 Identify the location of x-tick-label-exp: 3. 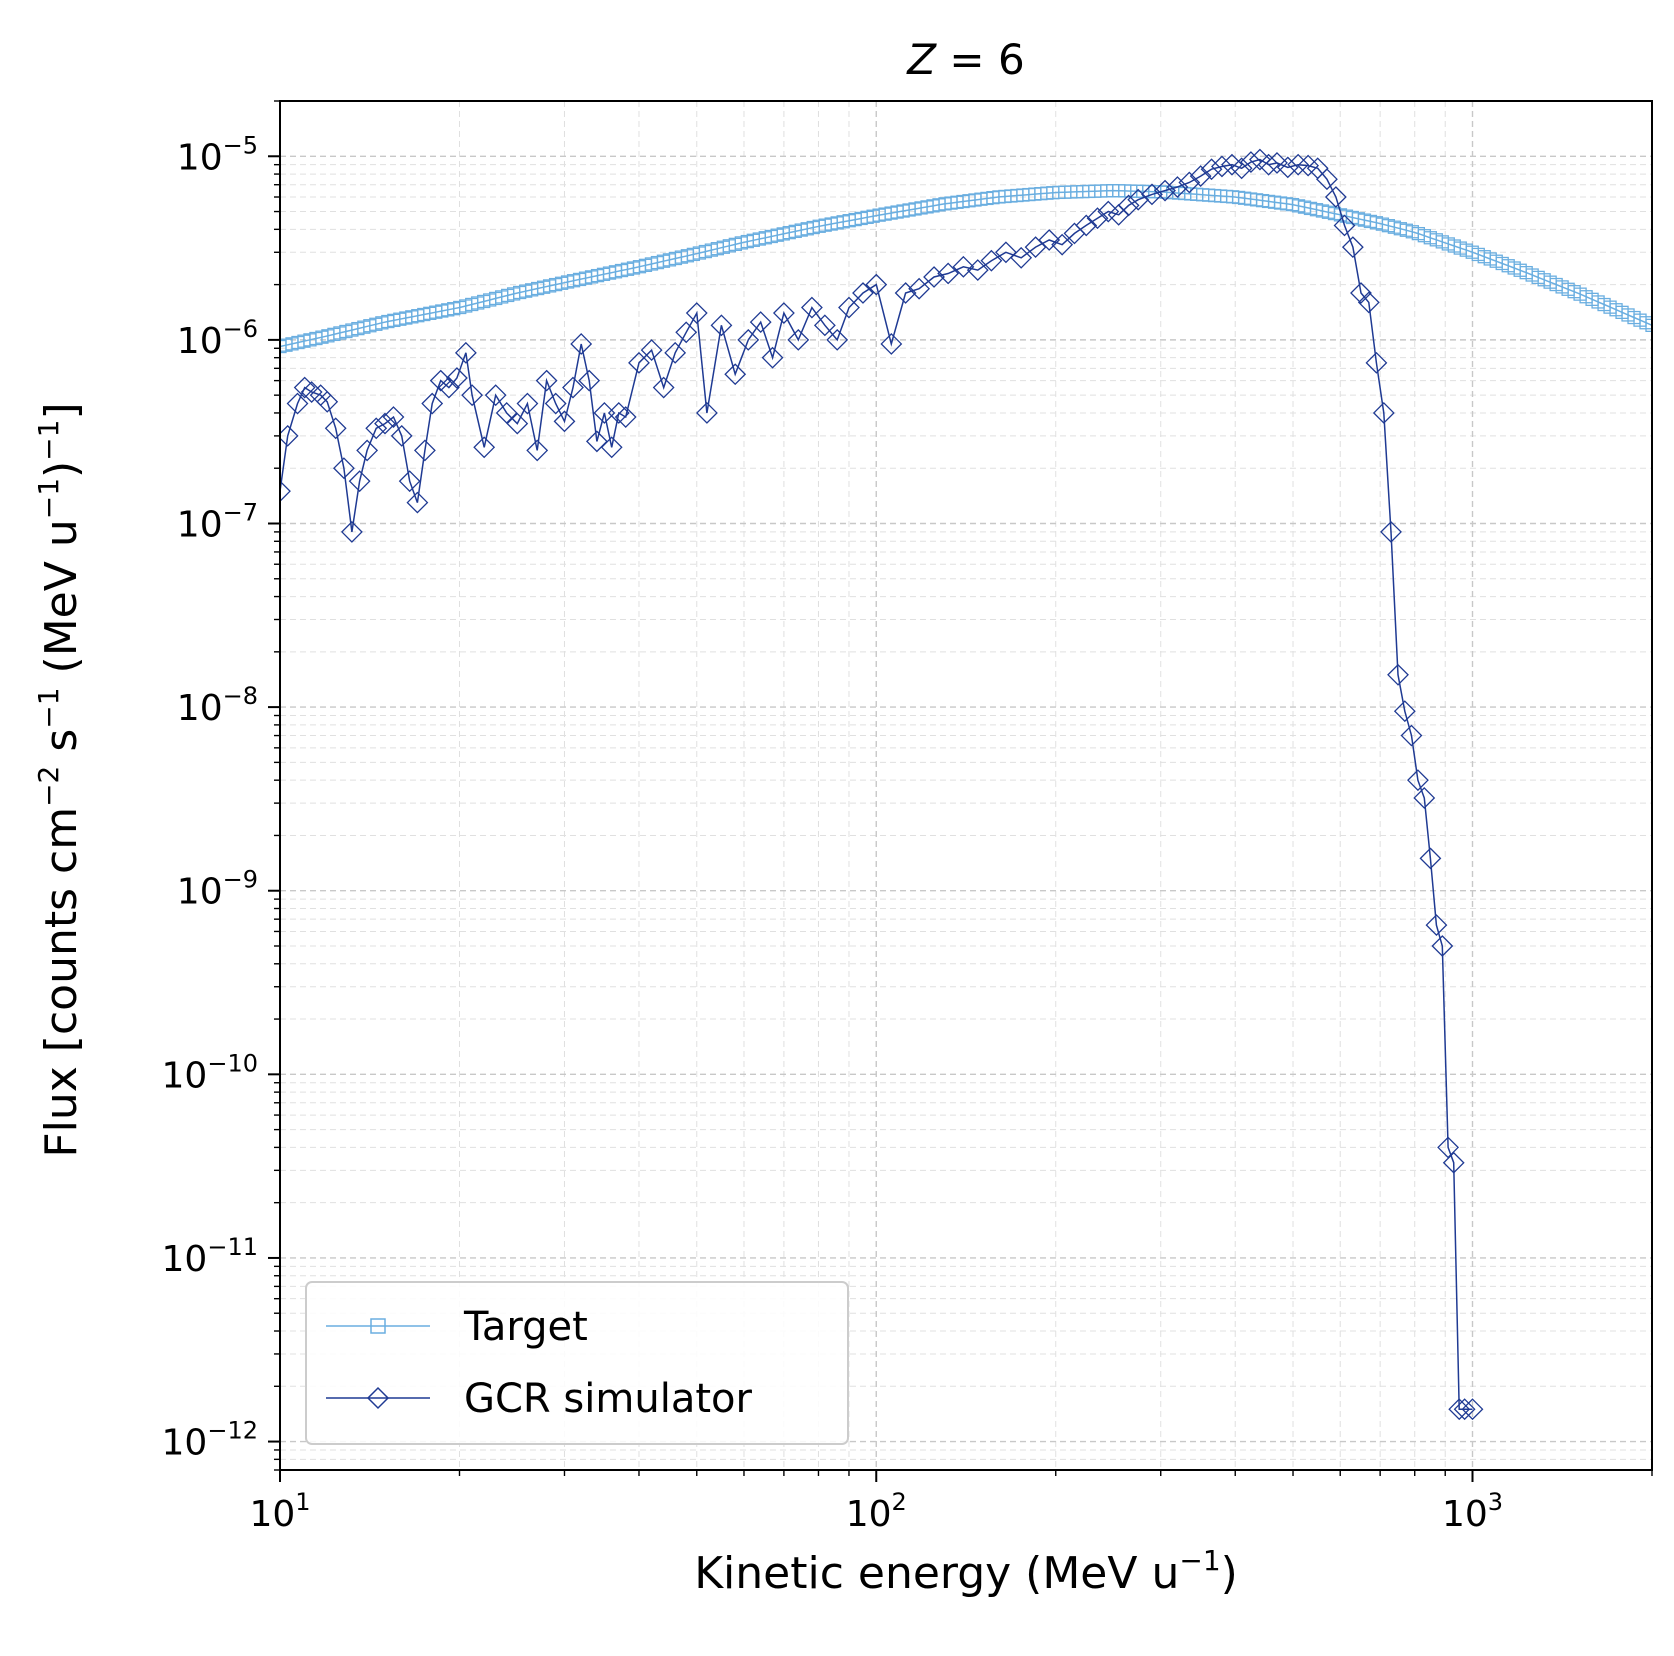
(1495, 1502).